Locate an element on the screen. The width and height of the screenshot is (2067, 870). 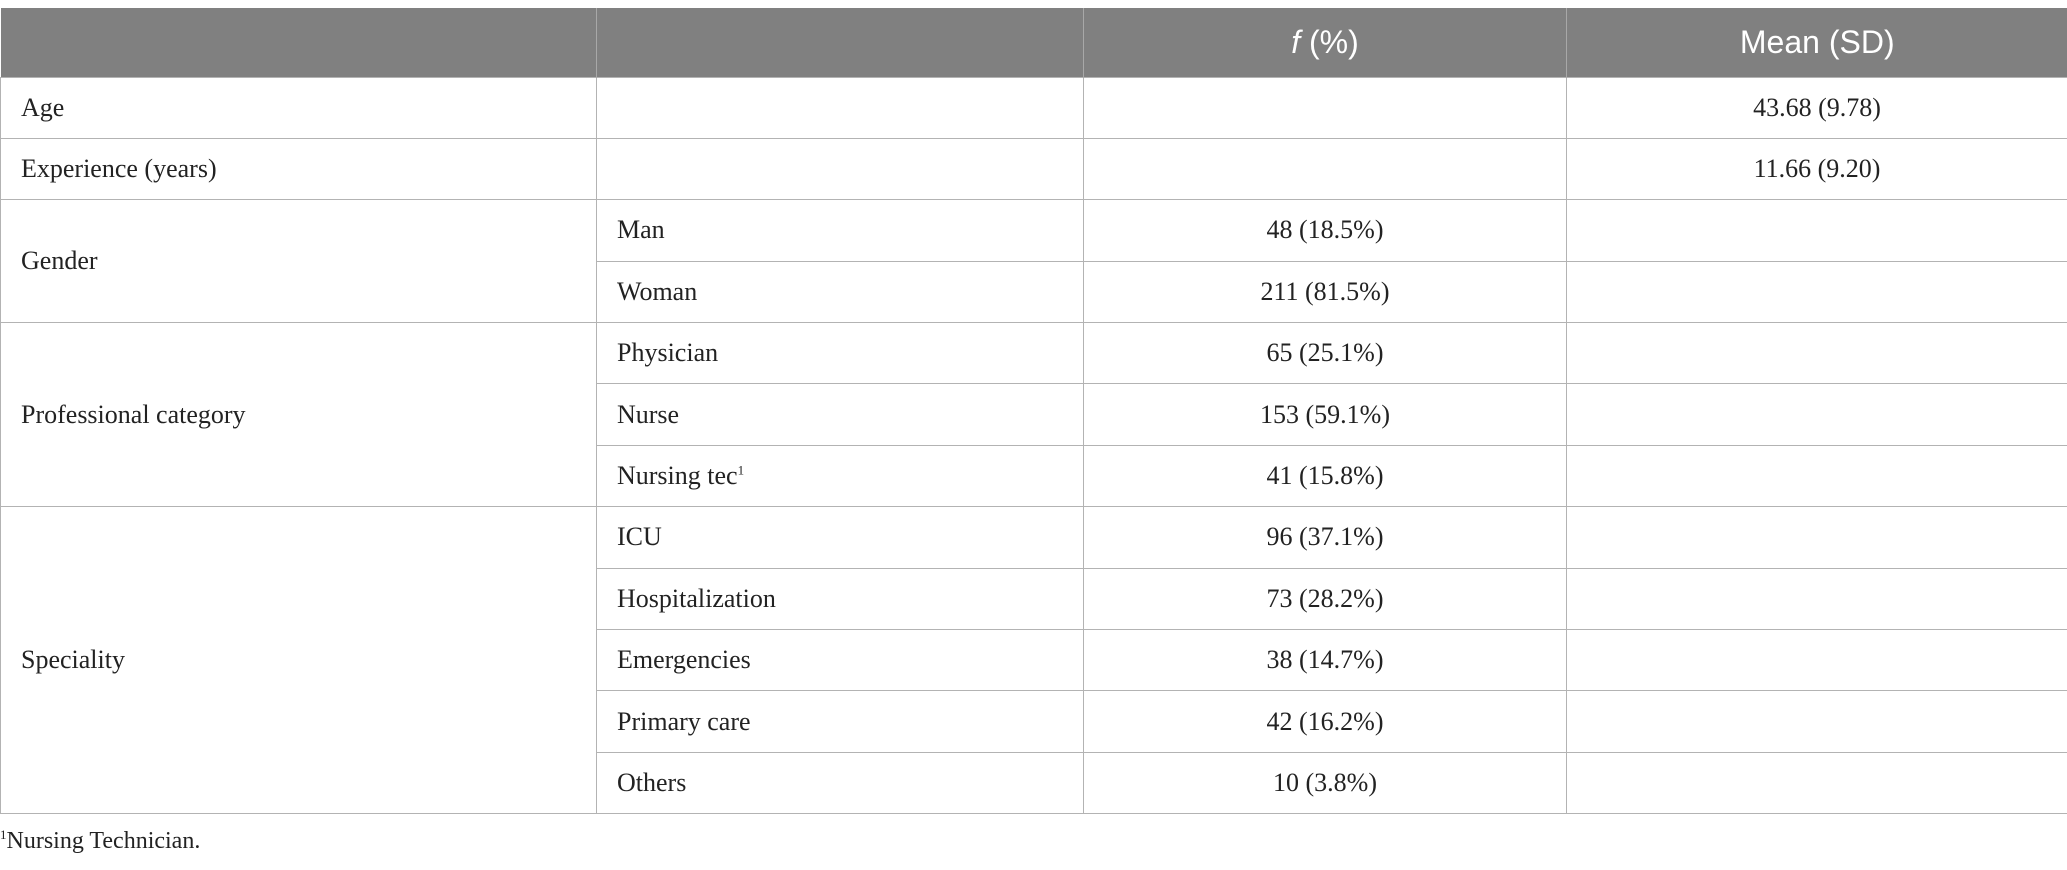
row-label-experience: Experience (years) is located at coordinates (298, 169).